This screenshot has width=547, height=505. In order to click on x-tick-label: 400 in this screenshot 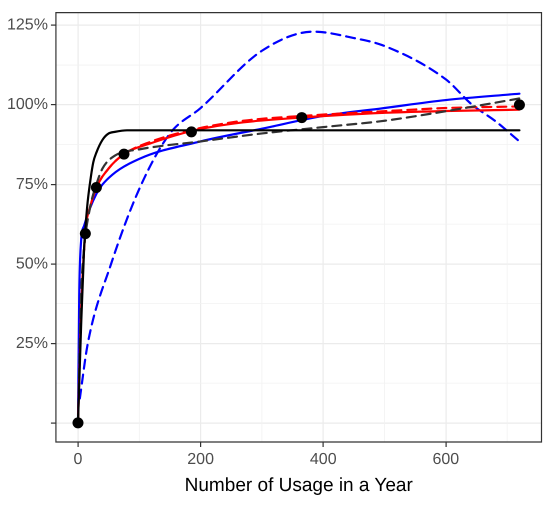, I will do `click(323, 459)`.